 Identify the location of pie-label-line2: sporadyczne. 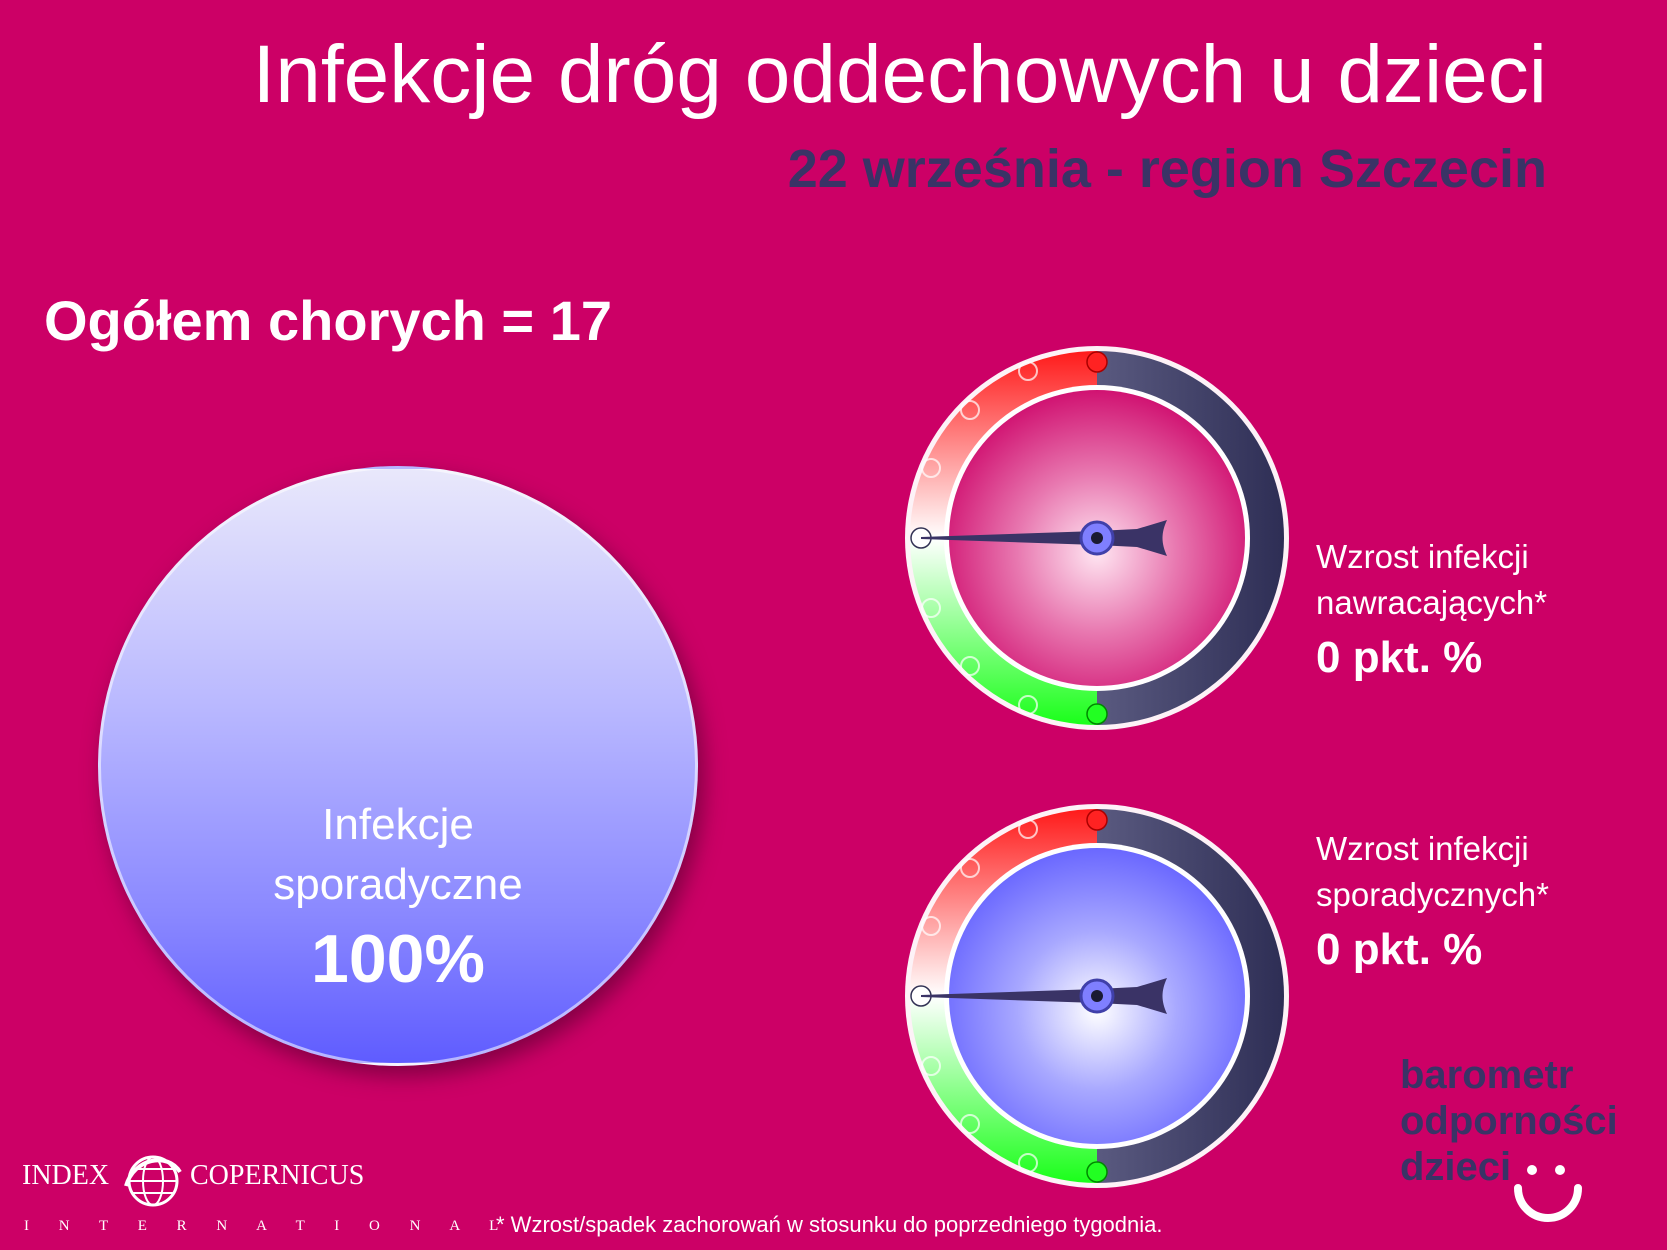
(398, 884).